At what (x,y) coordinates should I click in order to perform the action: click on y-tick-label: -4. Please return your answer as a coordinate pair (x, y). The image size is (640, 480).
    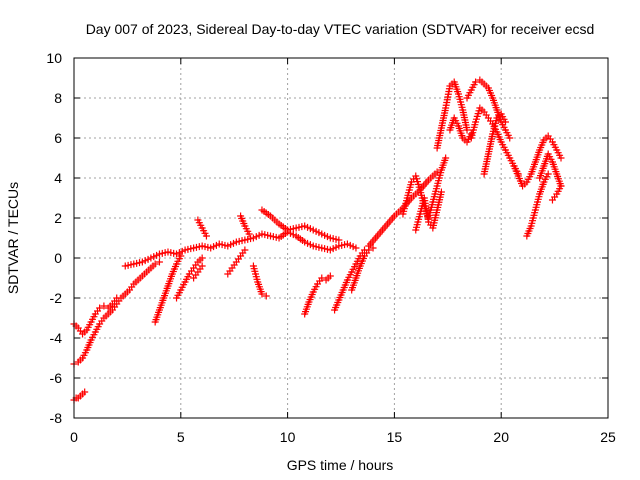
    Looking at the image, I should click on (56, 338).